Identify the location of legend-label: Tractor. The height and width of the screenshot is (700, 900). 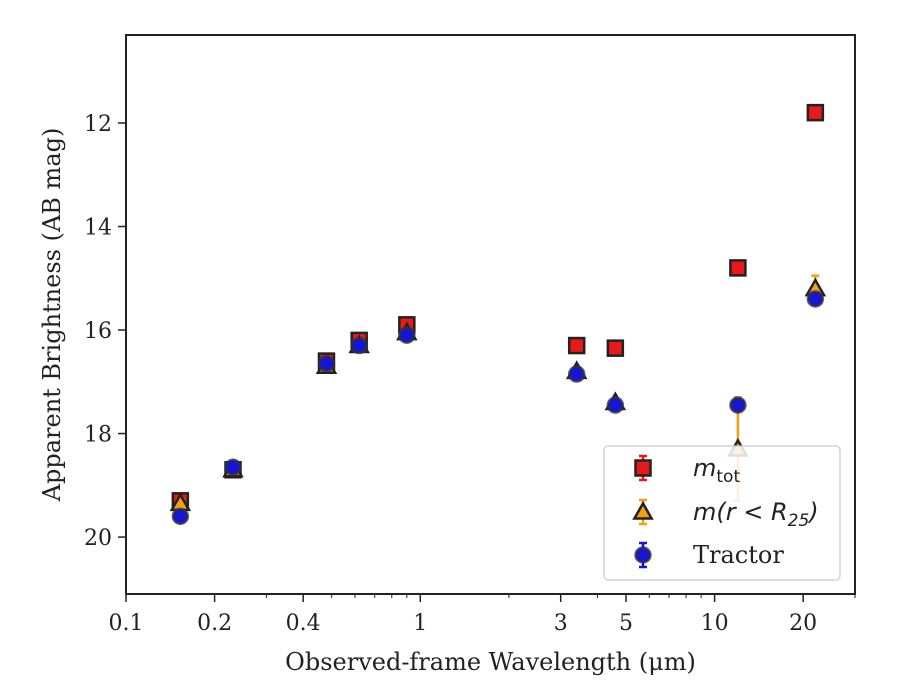
(738, 555).